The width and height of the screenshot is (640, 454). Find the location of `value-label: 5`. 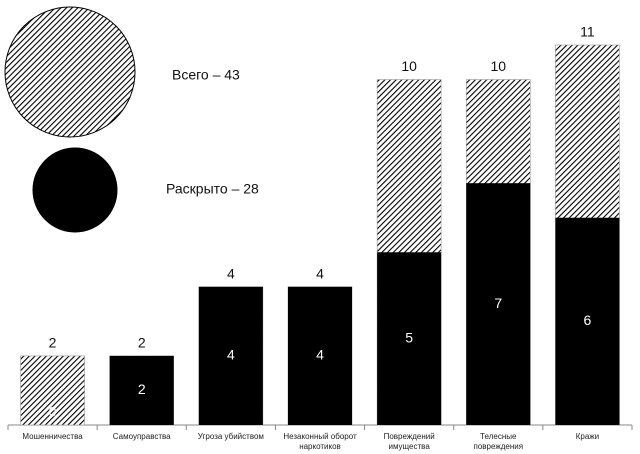

value-label: 5 is located at coordinates (409, 337).